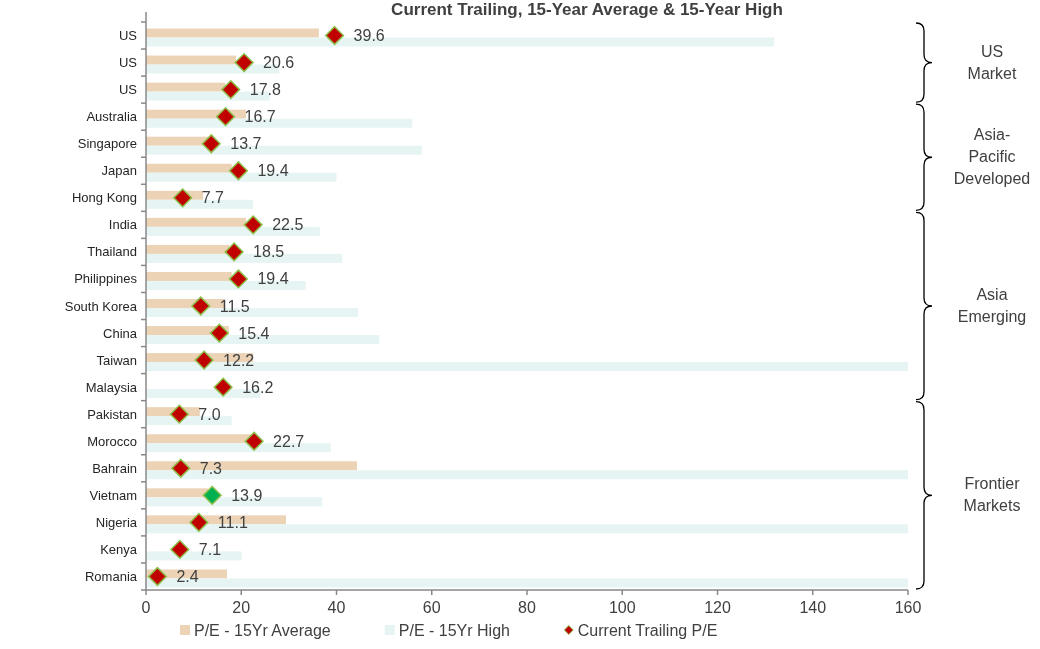 This screenshot has width=1040, height=649. Describe the element at coordinates (107, 144) in the screenshot. I see `y-tick-label: Singapore` at that location.